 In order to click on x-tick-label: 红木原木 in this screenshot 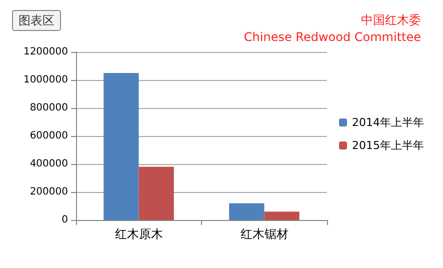, I will do `click(138, 234)`.